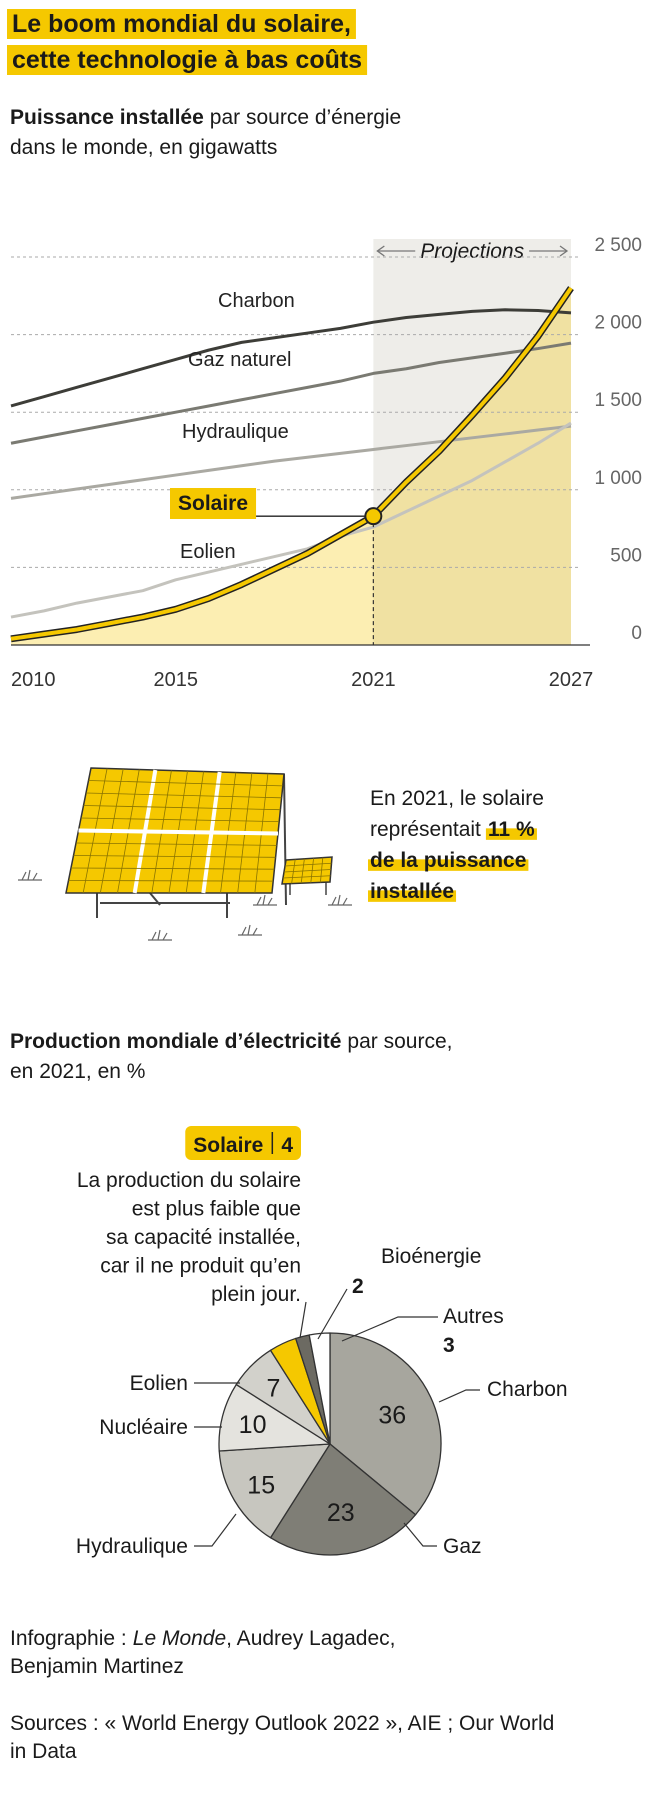 Image resolution: width=654 pixels, height=1800 pixels. What do you see at coordinates (618, 245) in the screenshot?
I see `y-tick-label: 2 500` at bounding box center [618, 245].